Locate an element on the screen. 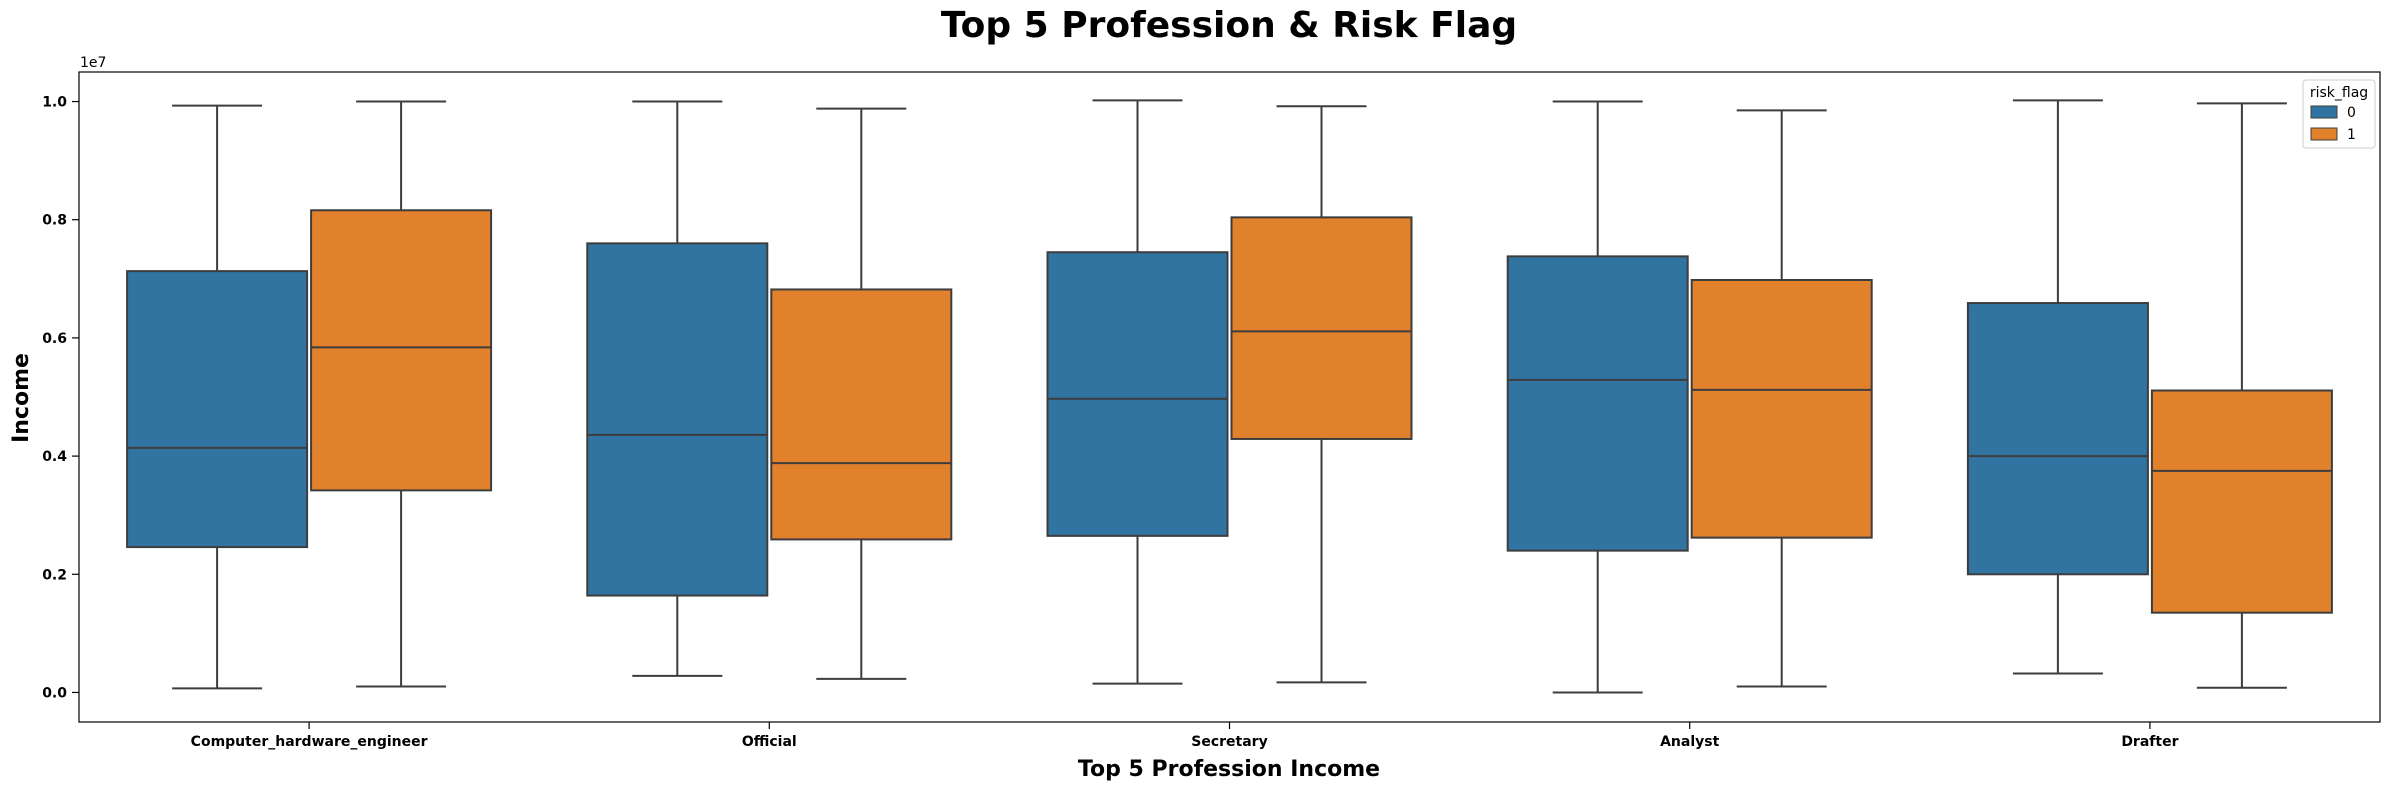  x-tick-label: Secretary is located at coordinates (1229, 742).